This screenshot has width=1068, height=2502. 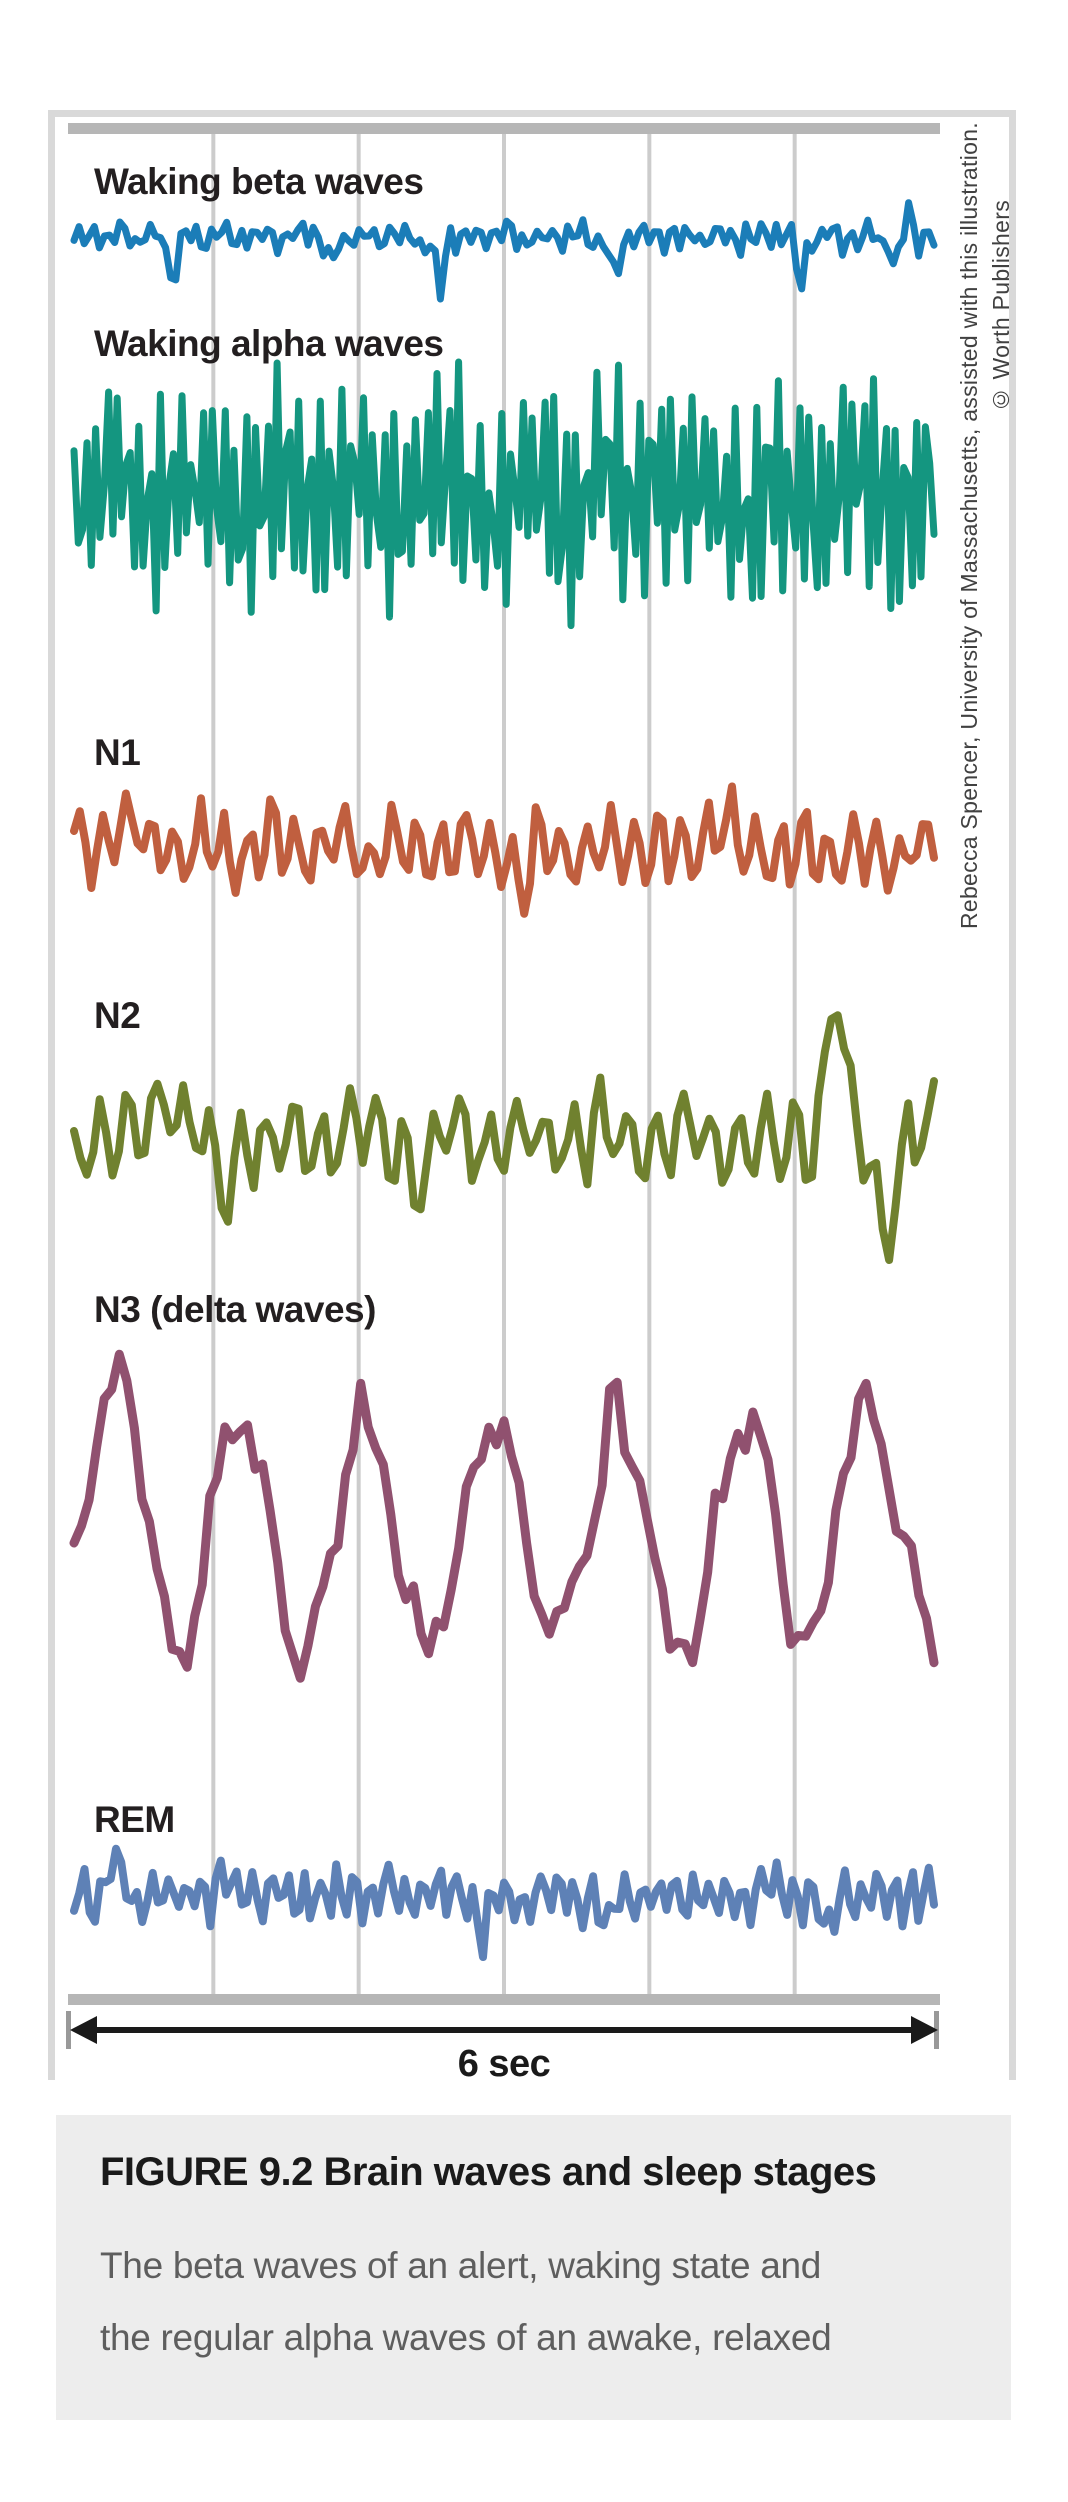 What do you see at coordinates (1001, 306) in the screenshot?
I see `credit-text-line-2: © Worth Publishers` at bounding box center [1001, 306].